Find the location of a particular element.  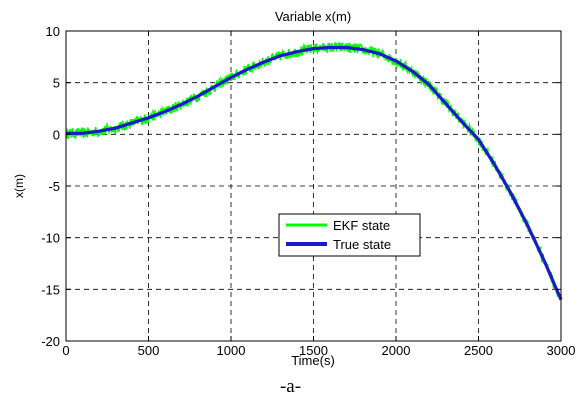

y-tick-label: -15 is located at coordinates (50, 289).